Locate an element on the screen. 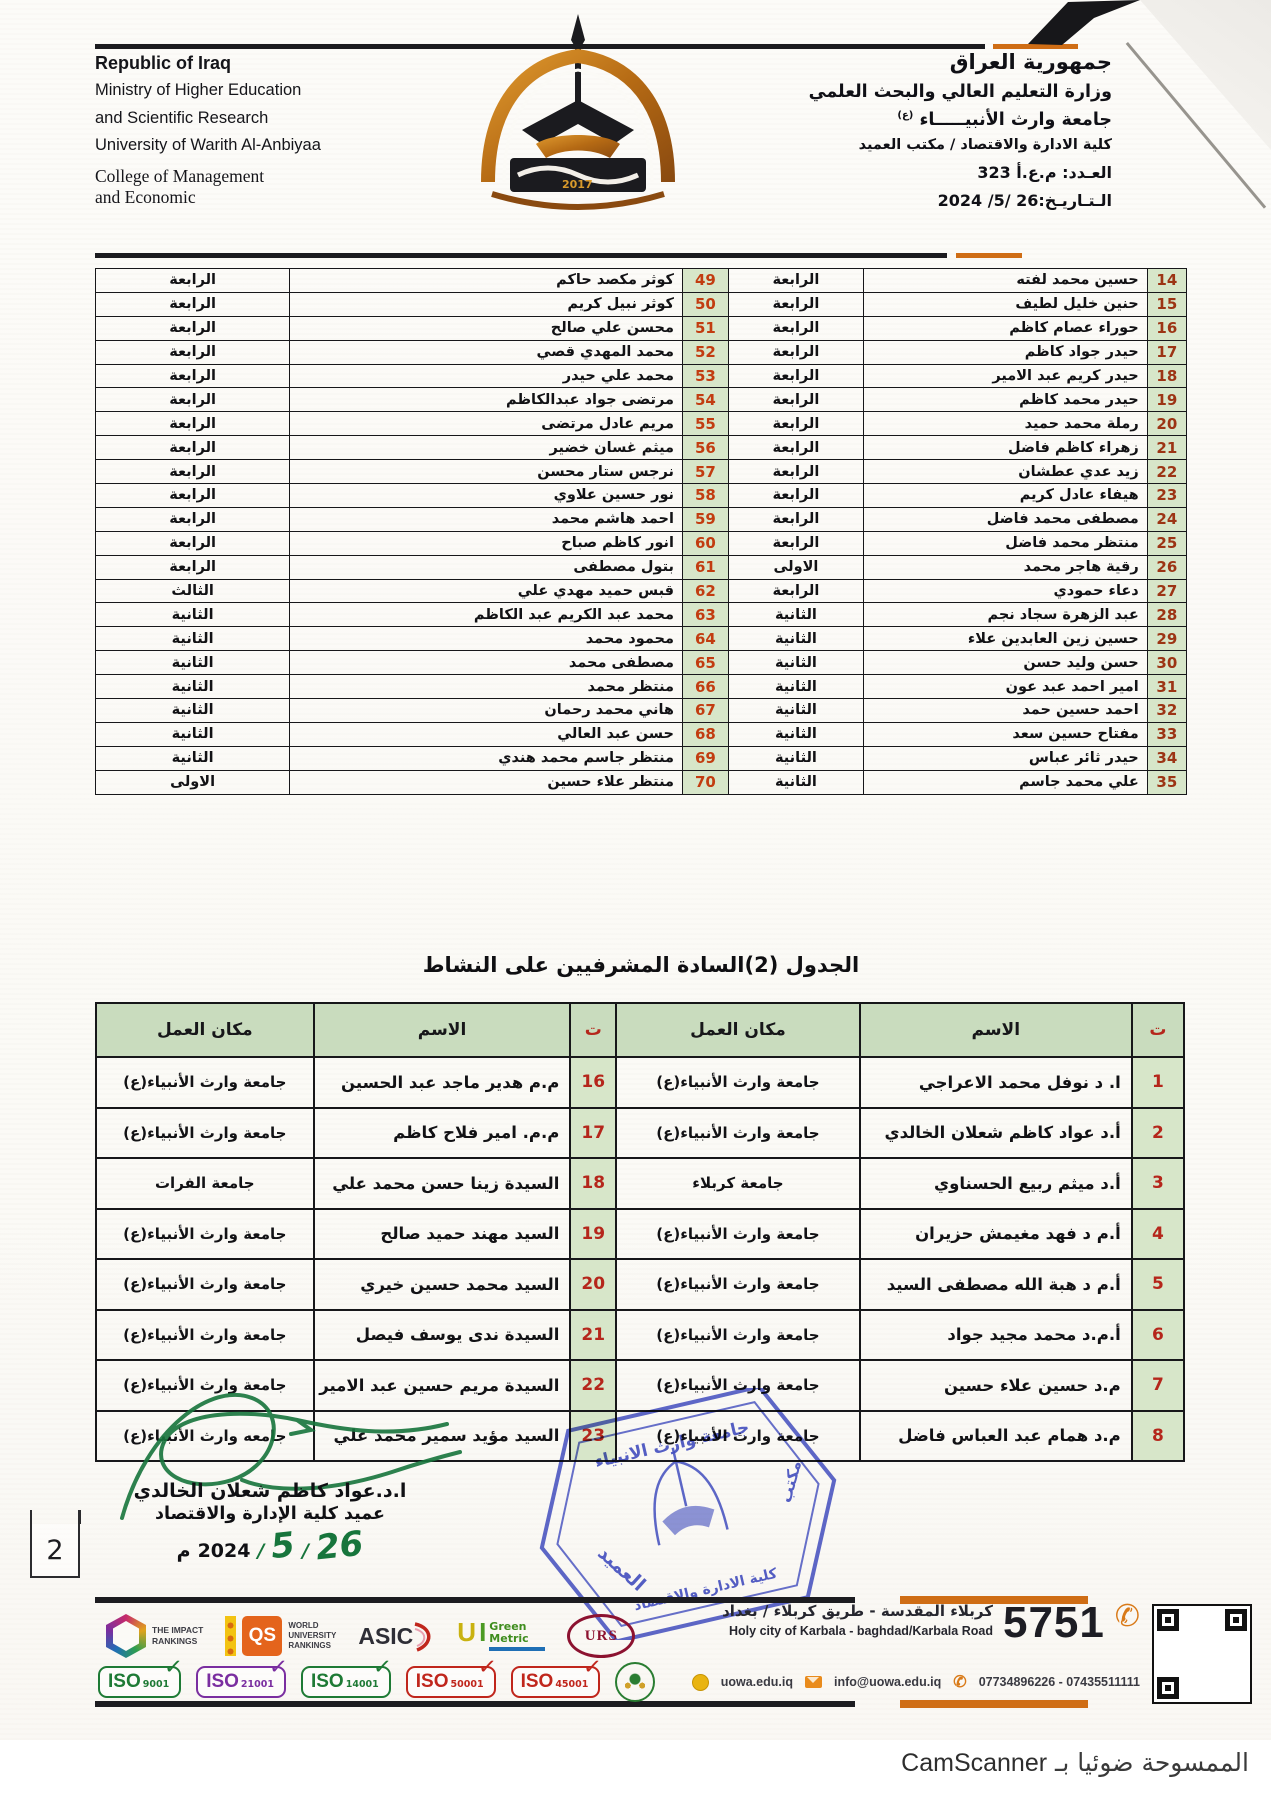  top-rule-orange is located at coordinates (1035, 46).